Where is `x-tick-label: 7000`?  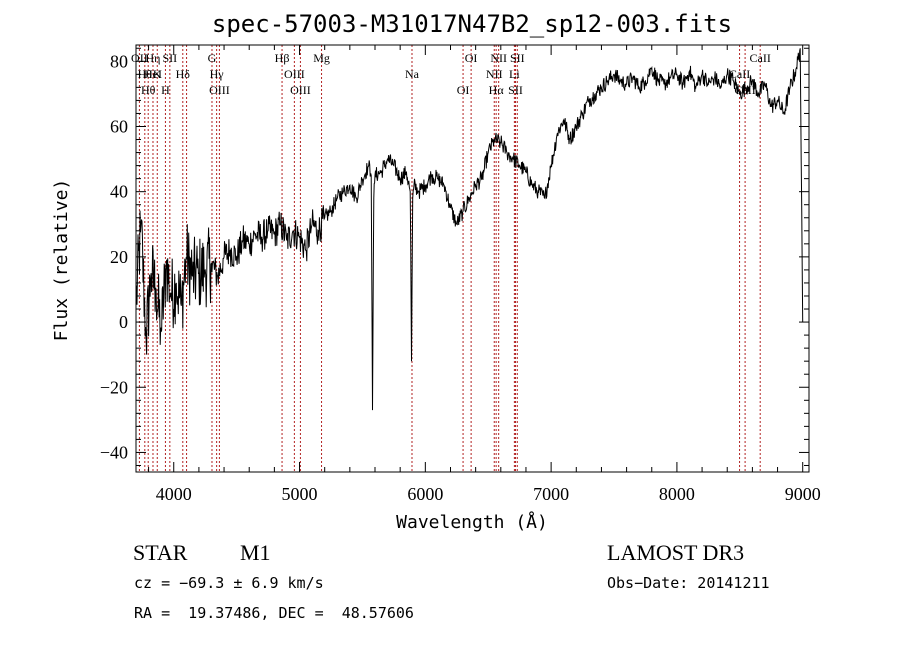 x-tick-label: 7000 is located at coordinates (551, 494).